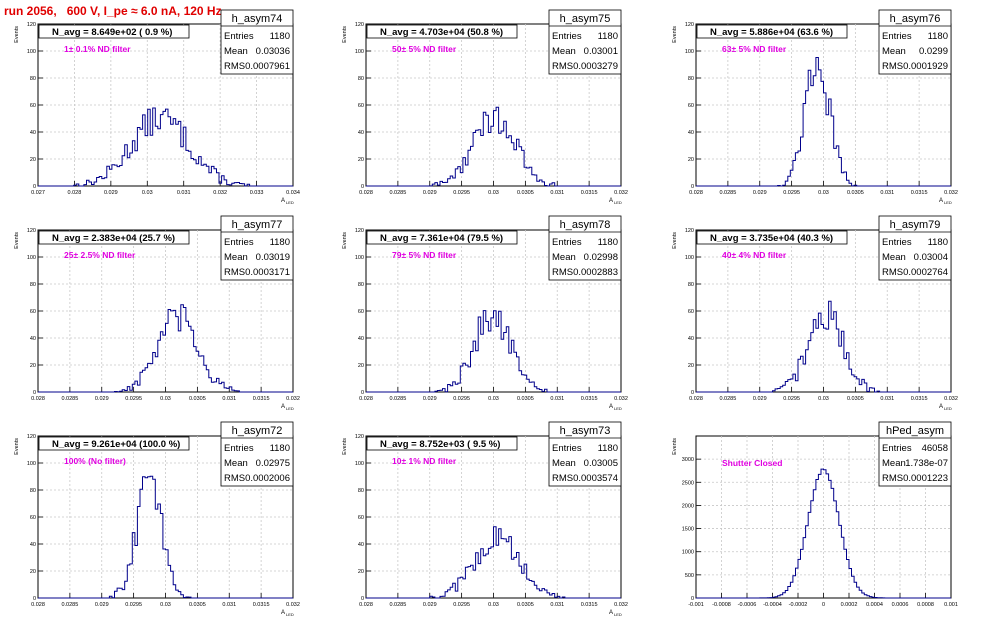 This screenshot has width=996, height=622. Describe the element at coordinates (925, 272) in the screenshot. I see `stats-value: 0.0002764` at that location.